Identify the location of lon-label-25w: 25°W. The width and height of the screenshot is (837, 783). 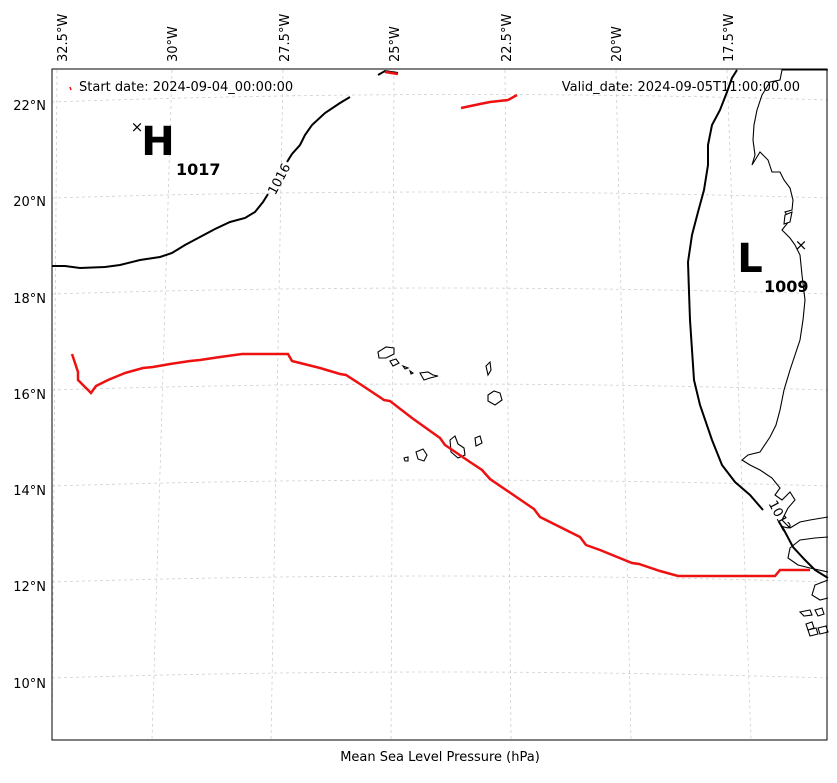
(395, 44).